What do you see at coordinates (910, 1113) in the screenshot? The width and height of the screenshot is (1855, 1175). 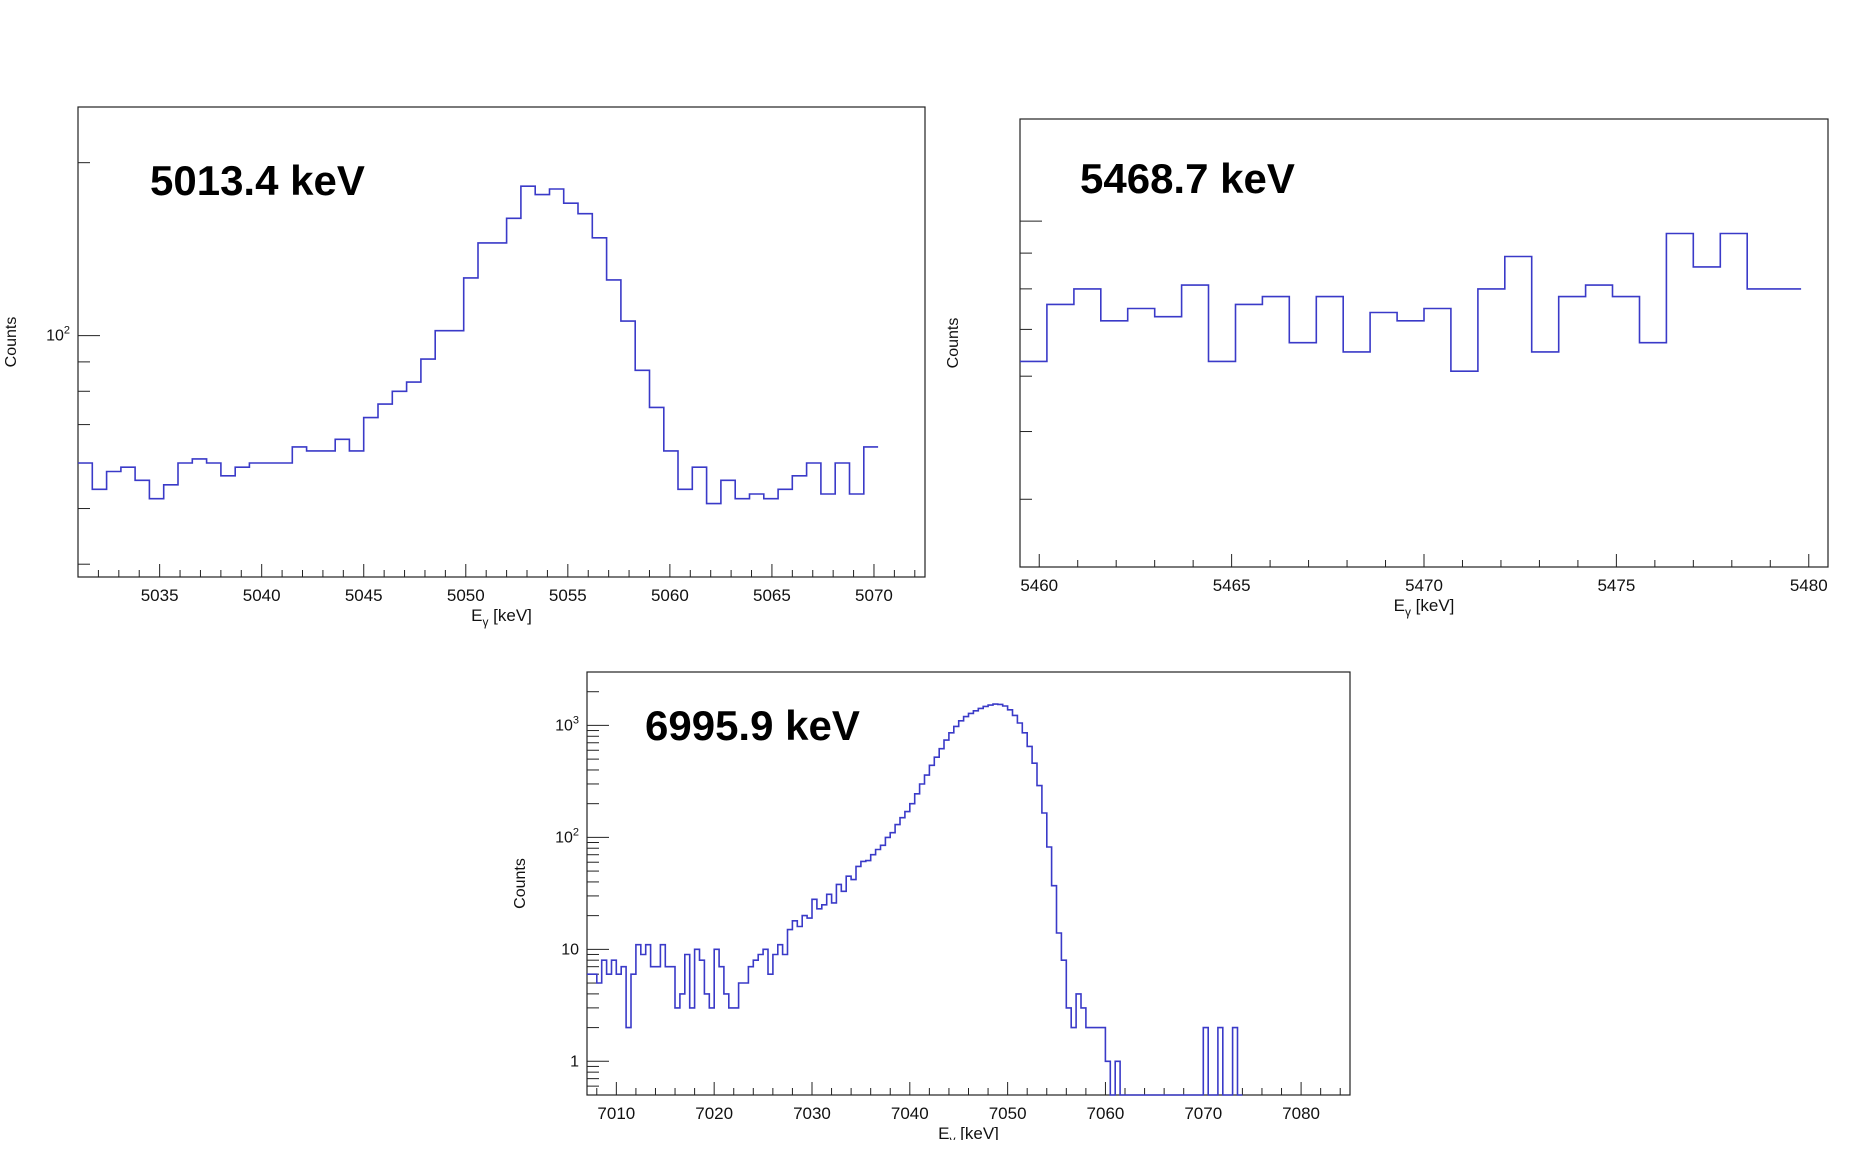 I see `x-tick-label: 7040` at bounding box center [910, 1113].